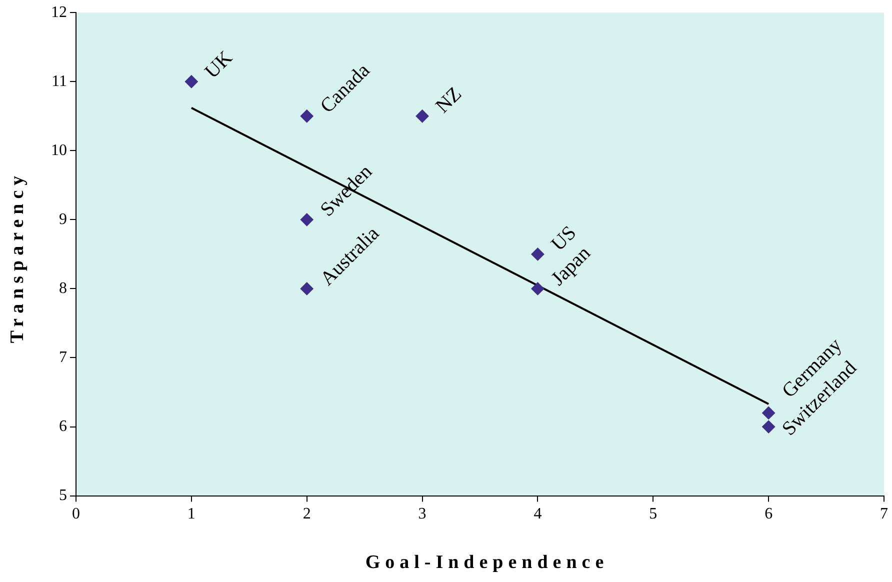 The height and width of the screenshot is (582, 892). I want to click on y-tick-label: 12, so click(59, 12).